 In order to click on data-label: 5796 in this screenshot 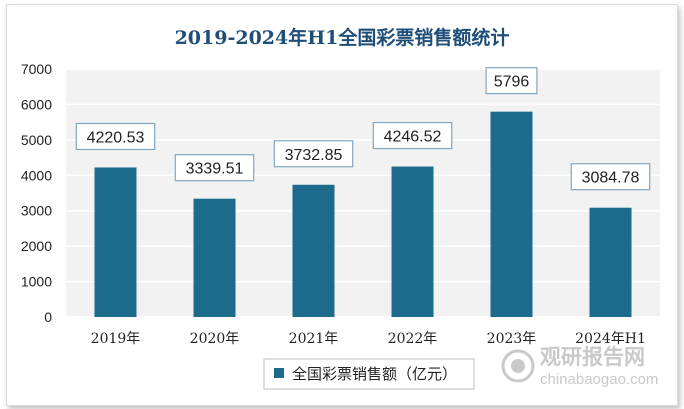, I will do `click(512, 82)`.